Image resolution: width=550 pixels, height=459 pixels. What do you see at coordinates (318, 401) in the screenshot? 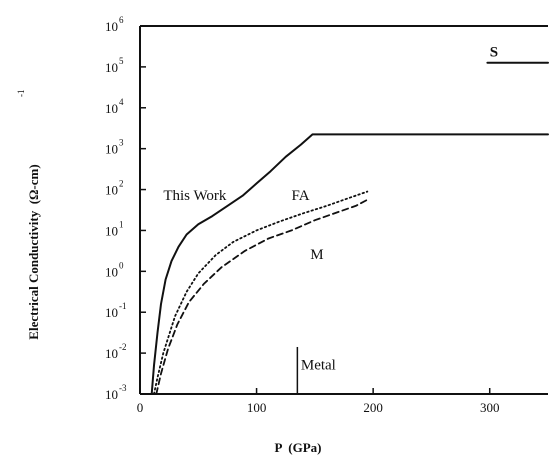
I see `x-axis-ticks: 0 100 200 300` at bounding box center [318, 401].